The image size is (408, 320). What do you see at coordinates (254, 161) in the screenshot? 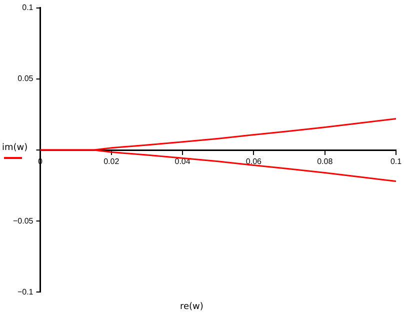
I see `x-tick-label: 0.06` at bounding box center [254, 161].